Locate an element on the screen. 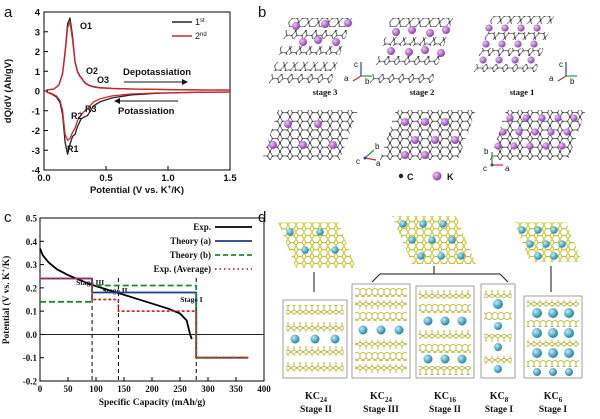  panel-a-ytick-label: -4 is located at coordinates (36, 171).